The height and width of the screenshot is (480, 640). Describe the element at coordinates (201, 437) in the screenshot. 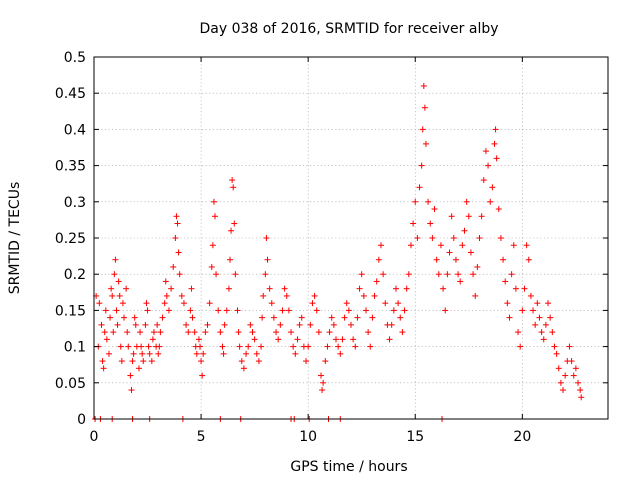

I see `x-tick-label: 5` at that location.